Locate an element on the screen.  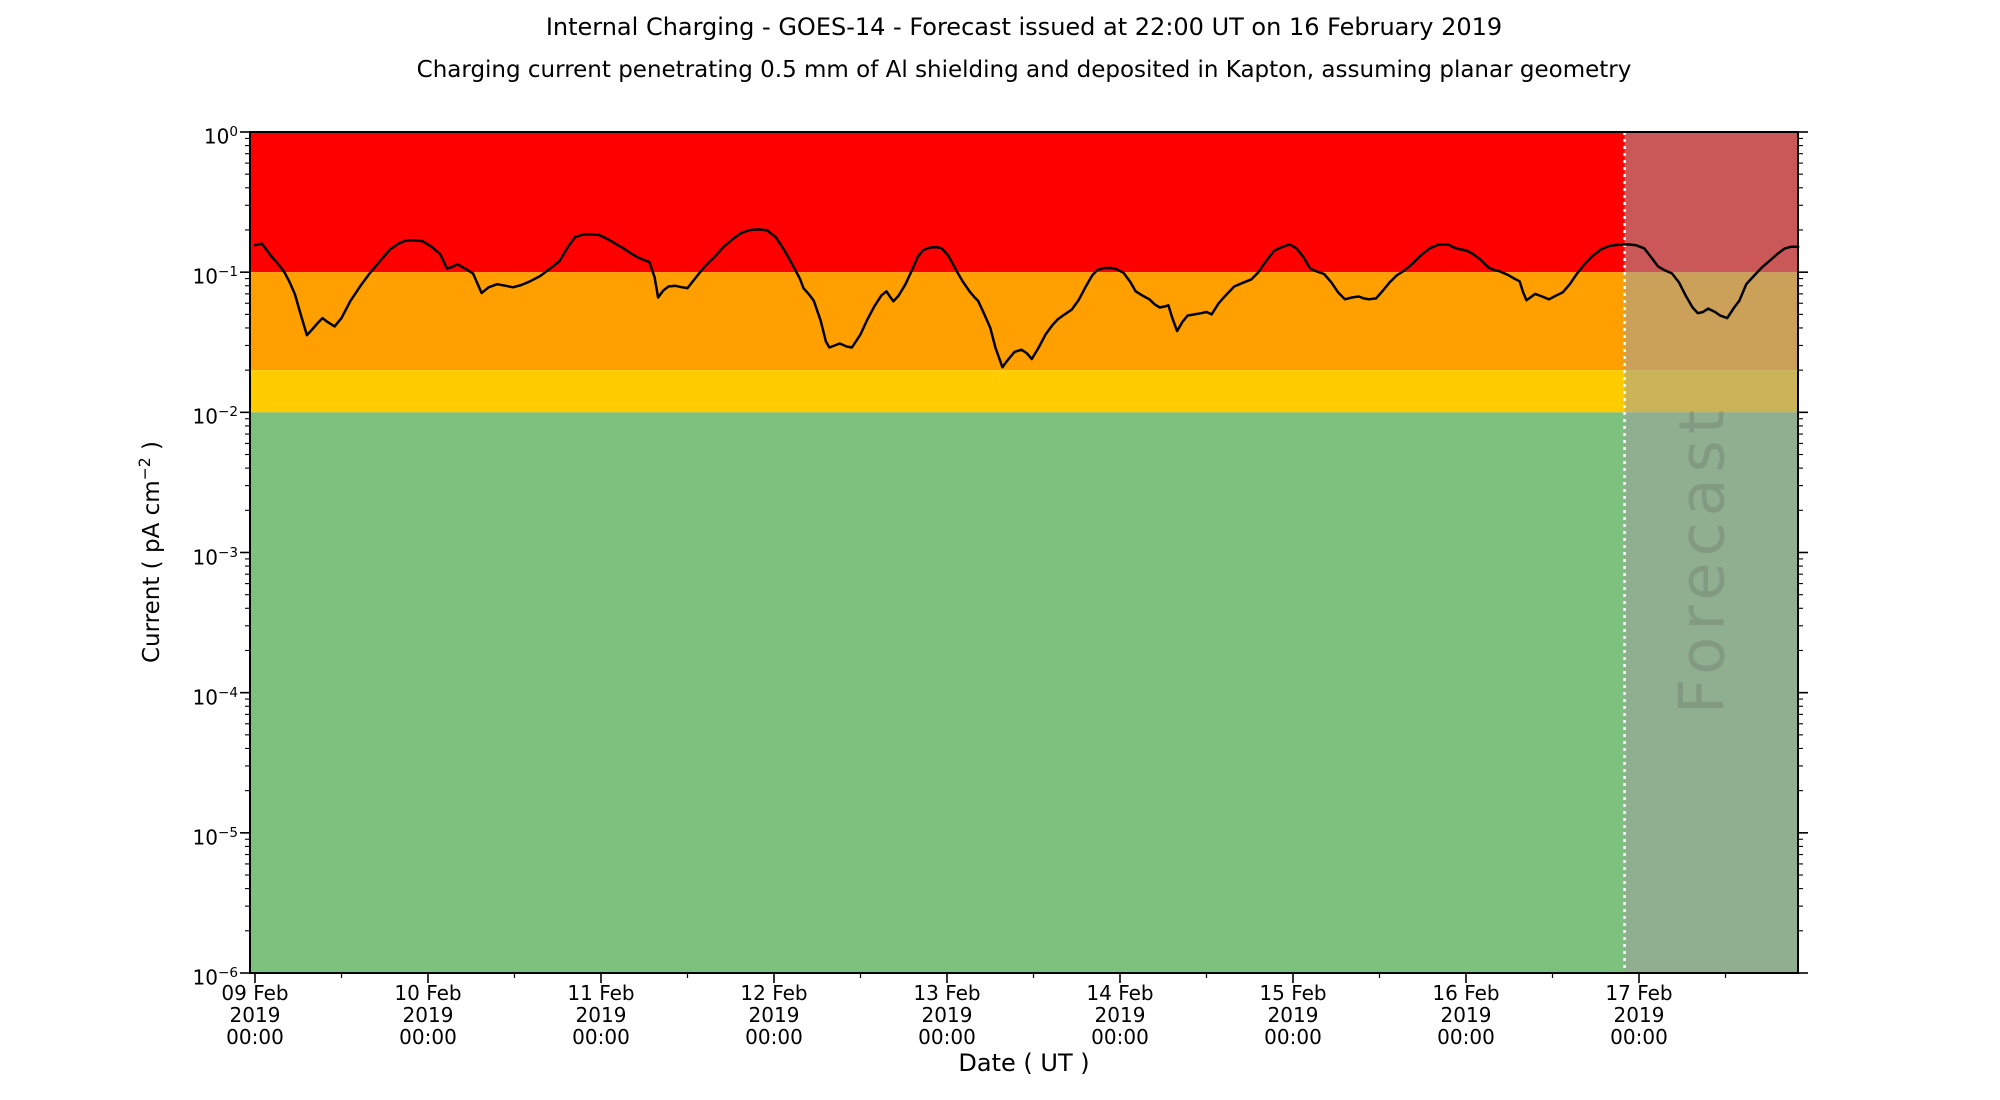
forecast-overlay is located at coordinates (1711, 552).